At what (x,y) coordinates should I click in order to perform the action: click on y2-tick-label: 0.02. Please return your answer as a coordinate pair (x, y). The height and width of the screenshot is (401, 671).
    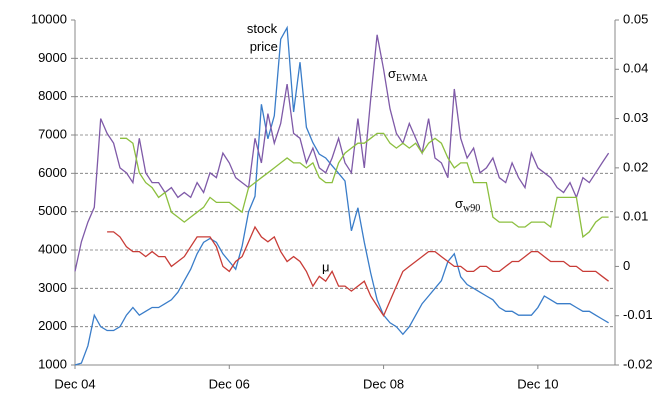
    Looking at the image, I should click on (635, 166).